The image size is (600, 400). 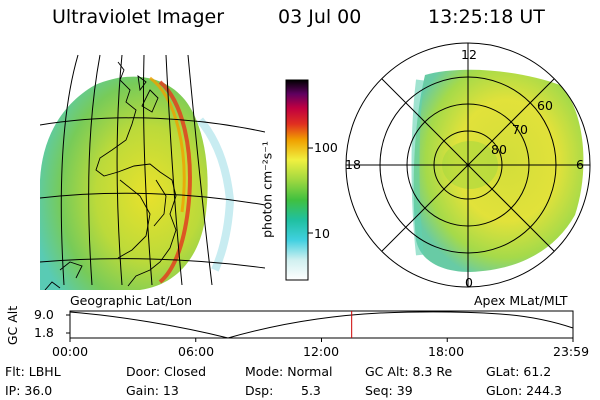 I want to click on colorbar-tick-100: 100, so click(x=326, y=147).